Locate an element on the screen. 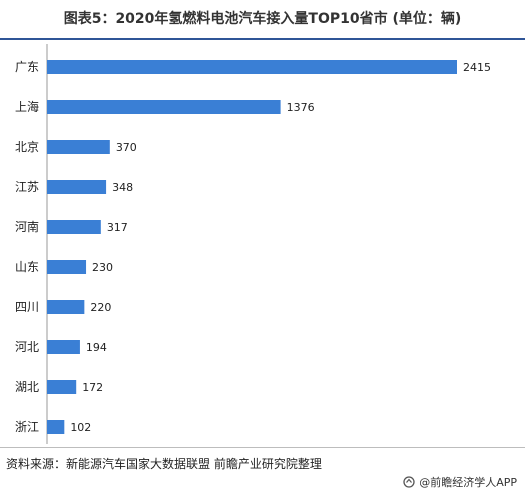 This screenshot has height=497, width=525. category-label: 浙江 is located at coordinates (27, 427).